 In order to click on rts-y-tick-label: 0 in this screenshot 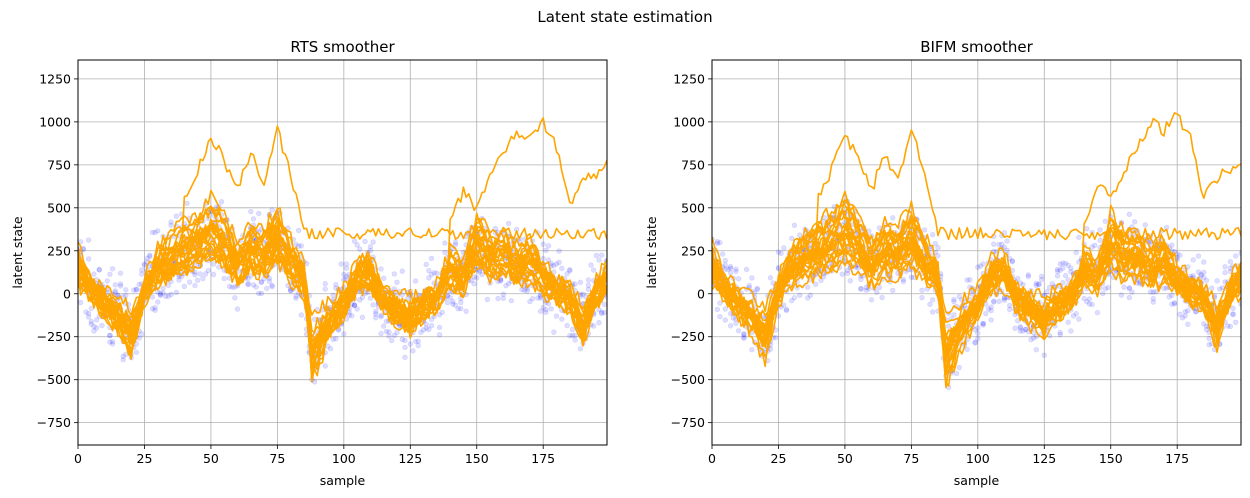, I will do `click(67, 293)`.